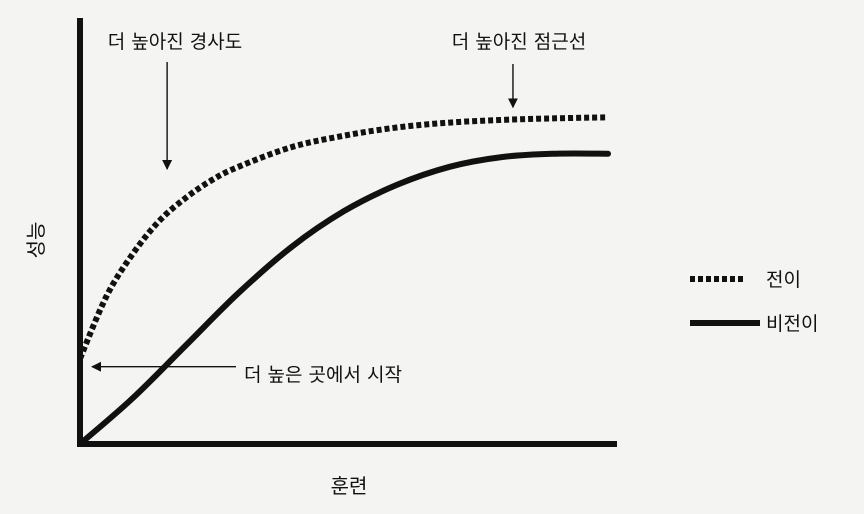 The height and width of the screenshot is (514, 864). I want to click on legend-label-transfer: 전이, so click(783, 280).